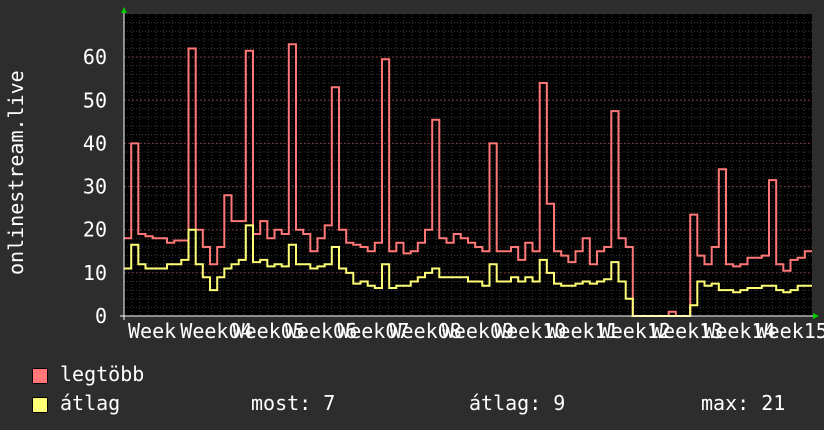  What do you see at coordinates (95, 57) in the screenshot?
I see `y-tick-label: 60` at bounding box center [95, 57].